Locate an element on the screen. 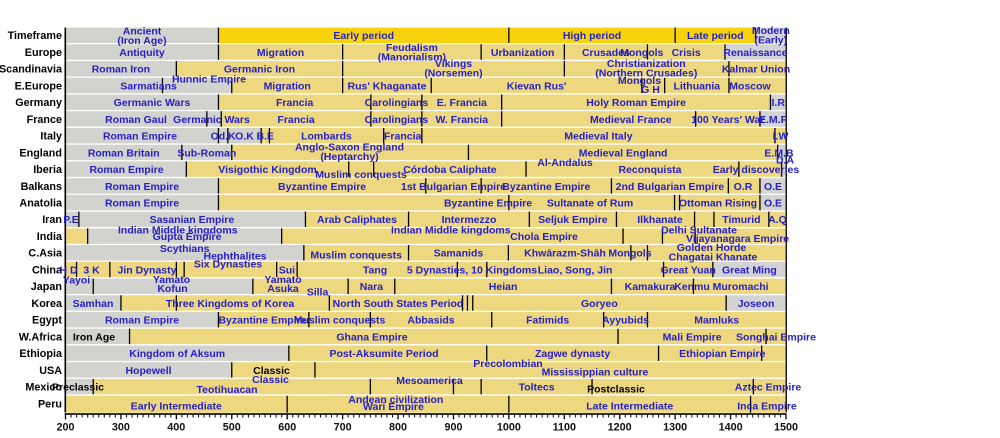  svg-text: Songhai Empire is located at coordinates (776, 337).